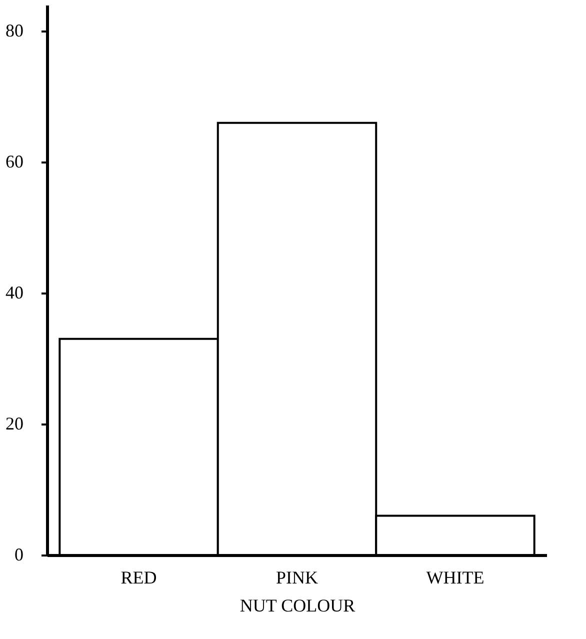 The width and height of the screenshot is (586, 639). I want to click on y-tick-label: 80, so click(15, 30).